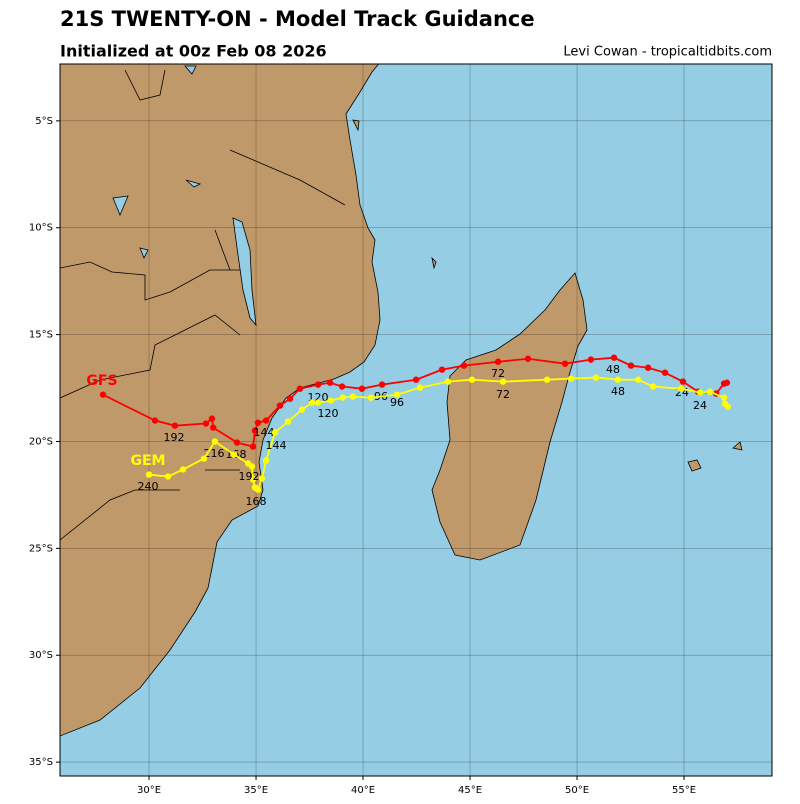 This screenshot has width=800, height=804. I want to click on x-tick-label: 30°E, so click(149, 790).